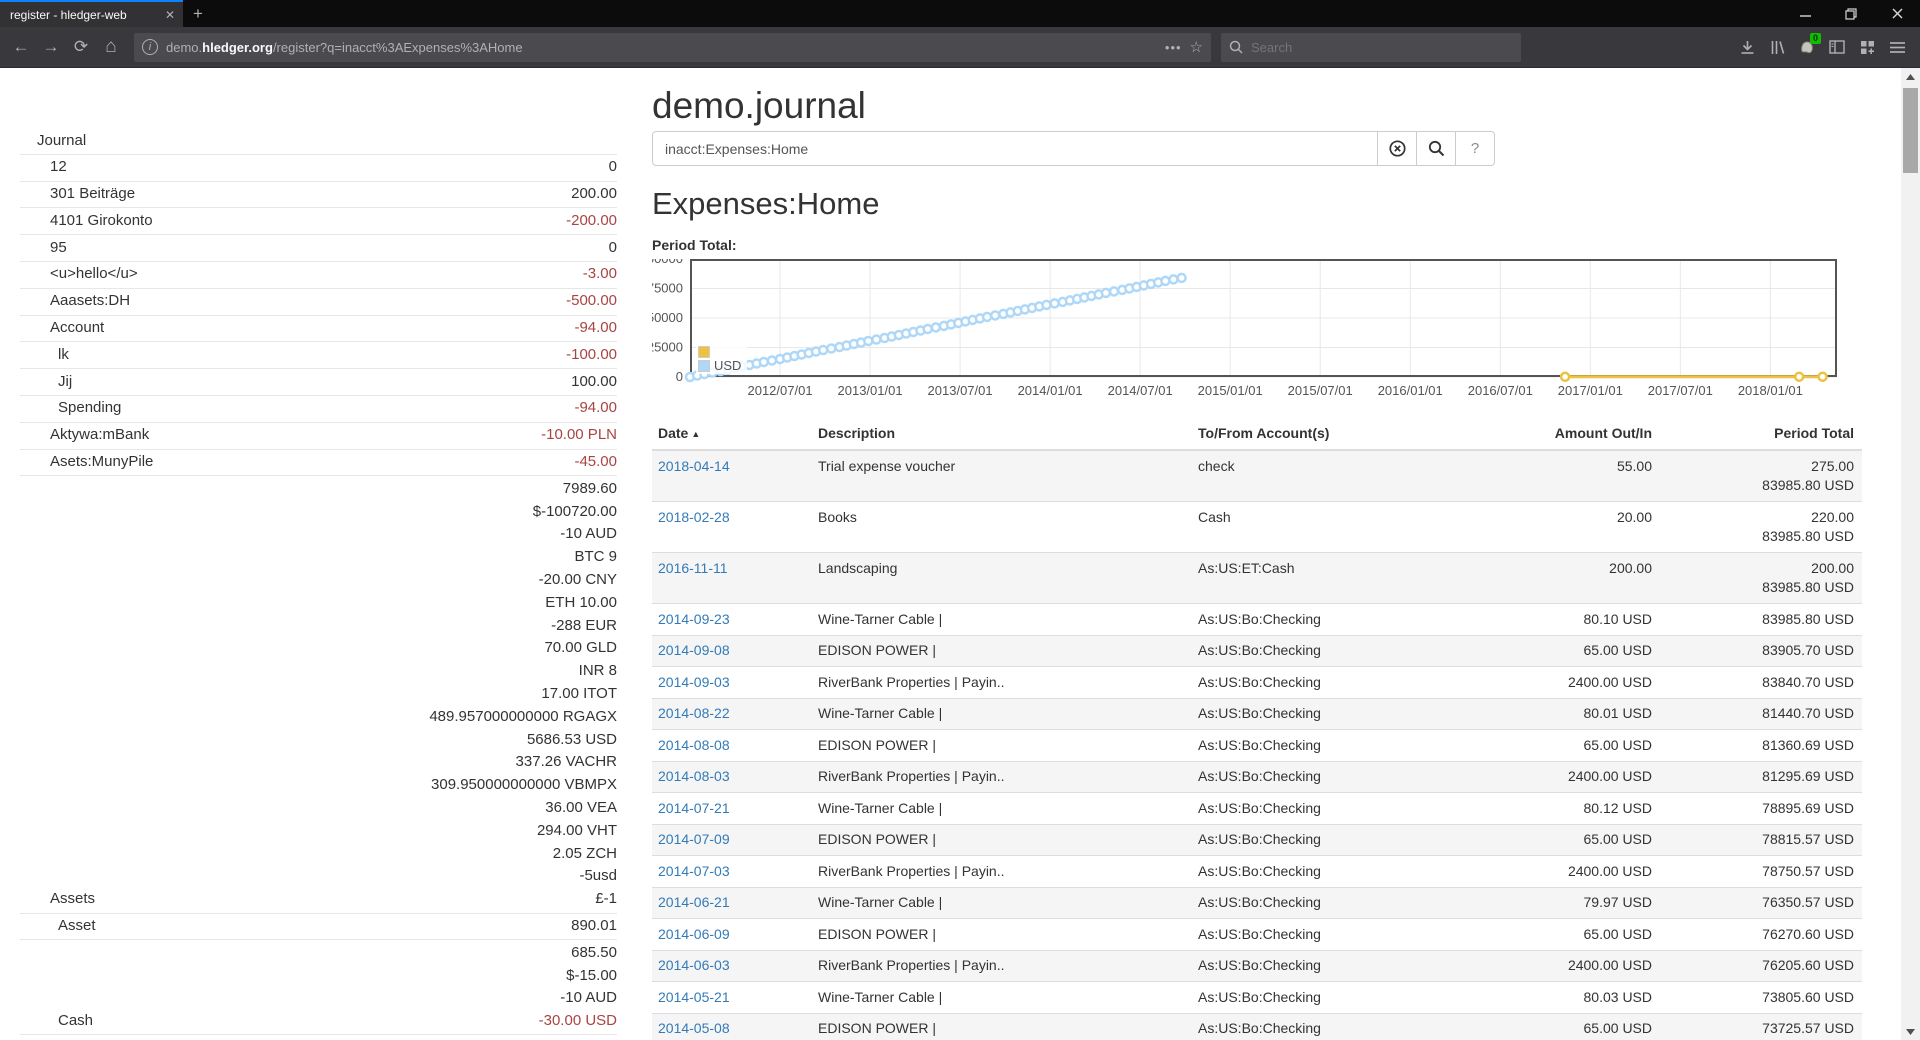 The width and height of the screenshot is (1920, 1040). What do you see at coordinates (51, 46) in the screenshot?
I see `forward-button: →` at bounding box center [51, 46].